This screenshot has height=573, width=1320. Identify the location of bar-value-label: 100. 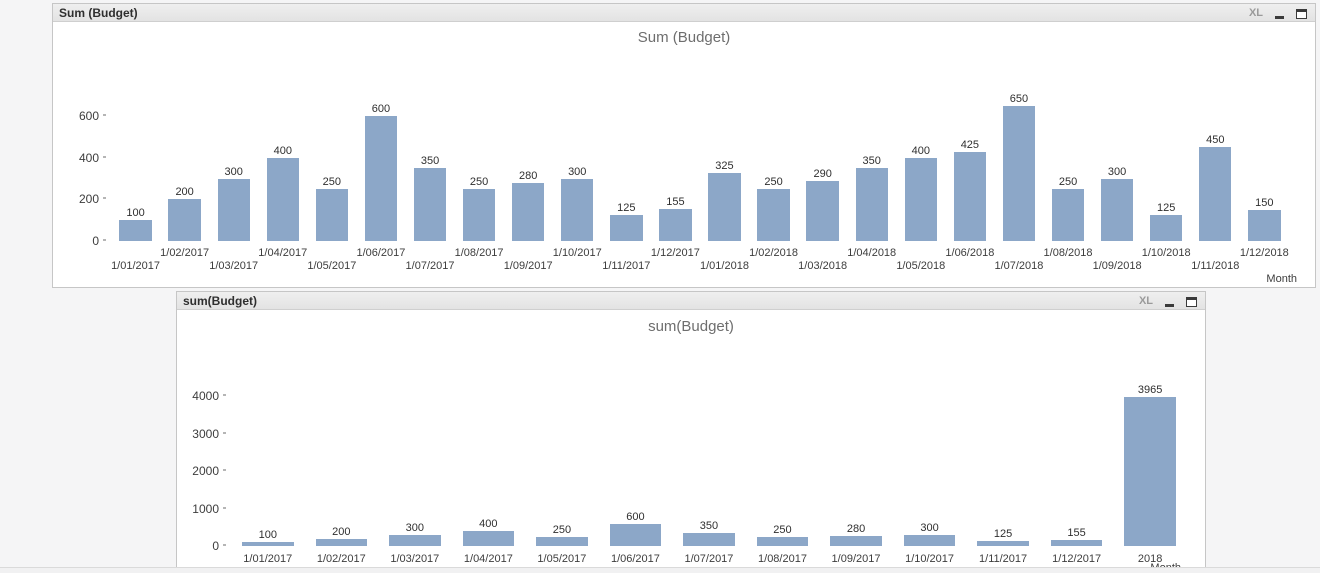
(135, 213).